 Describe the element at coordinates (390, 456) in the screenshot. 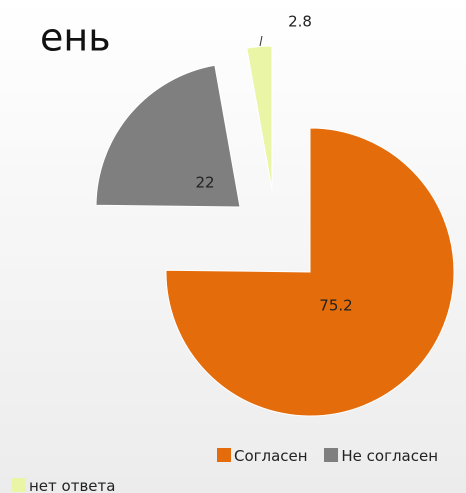

I see `legend-label: Не согласен` at that location.